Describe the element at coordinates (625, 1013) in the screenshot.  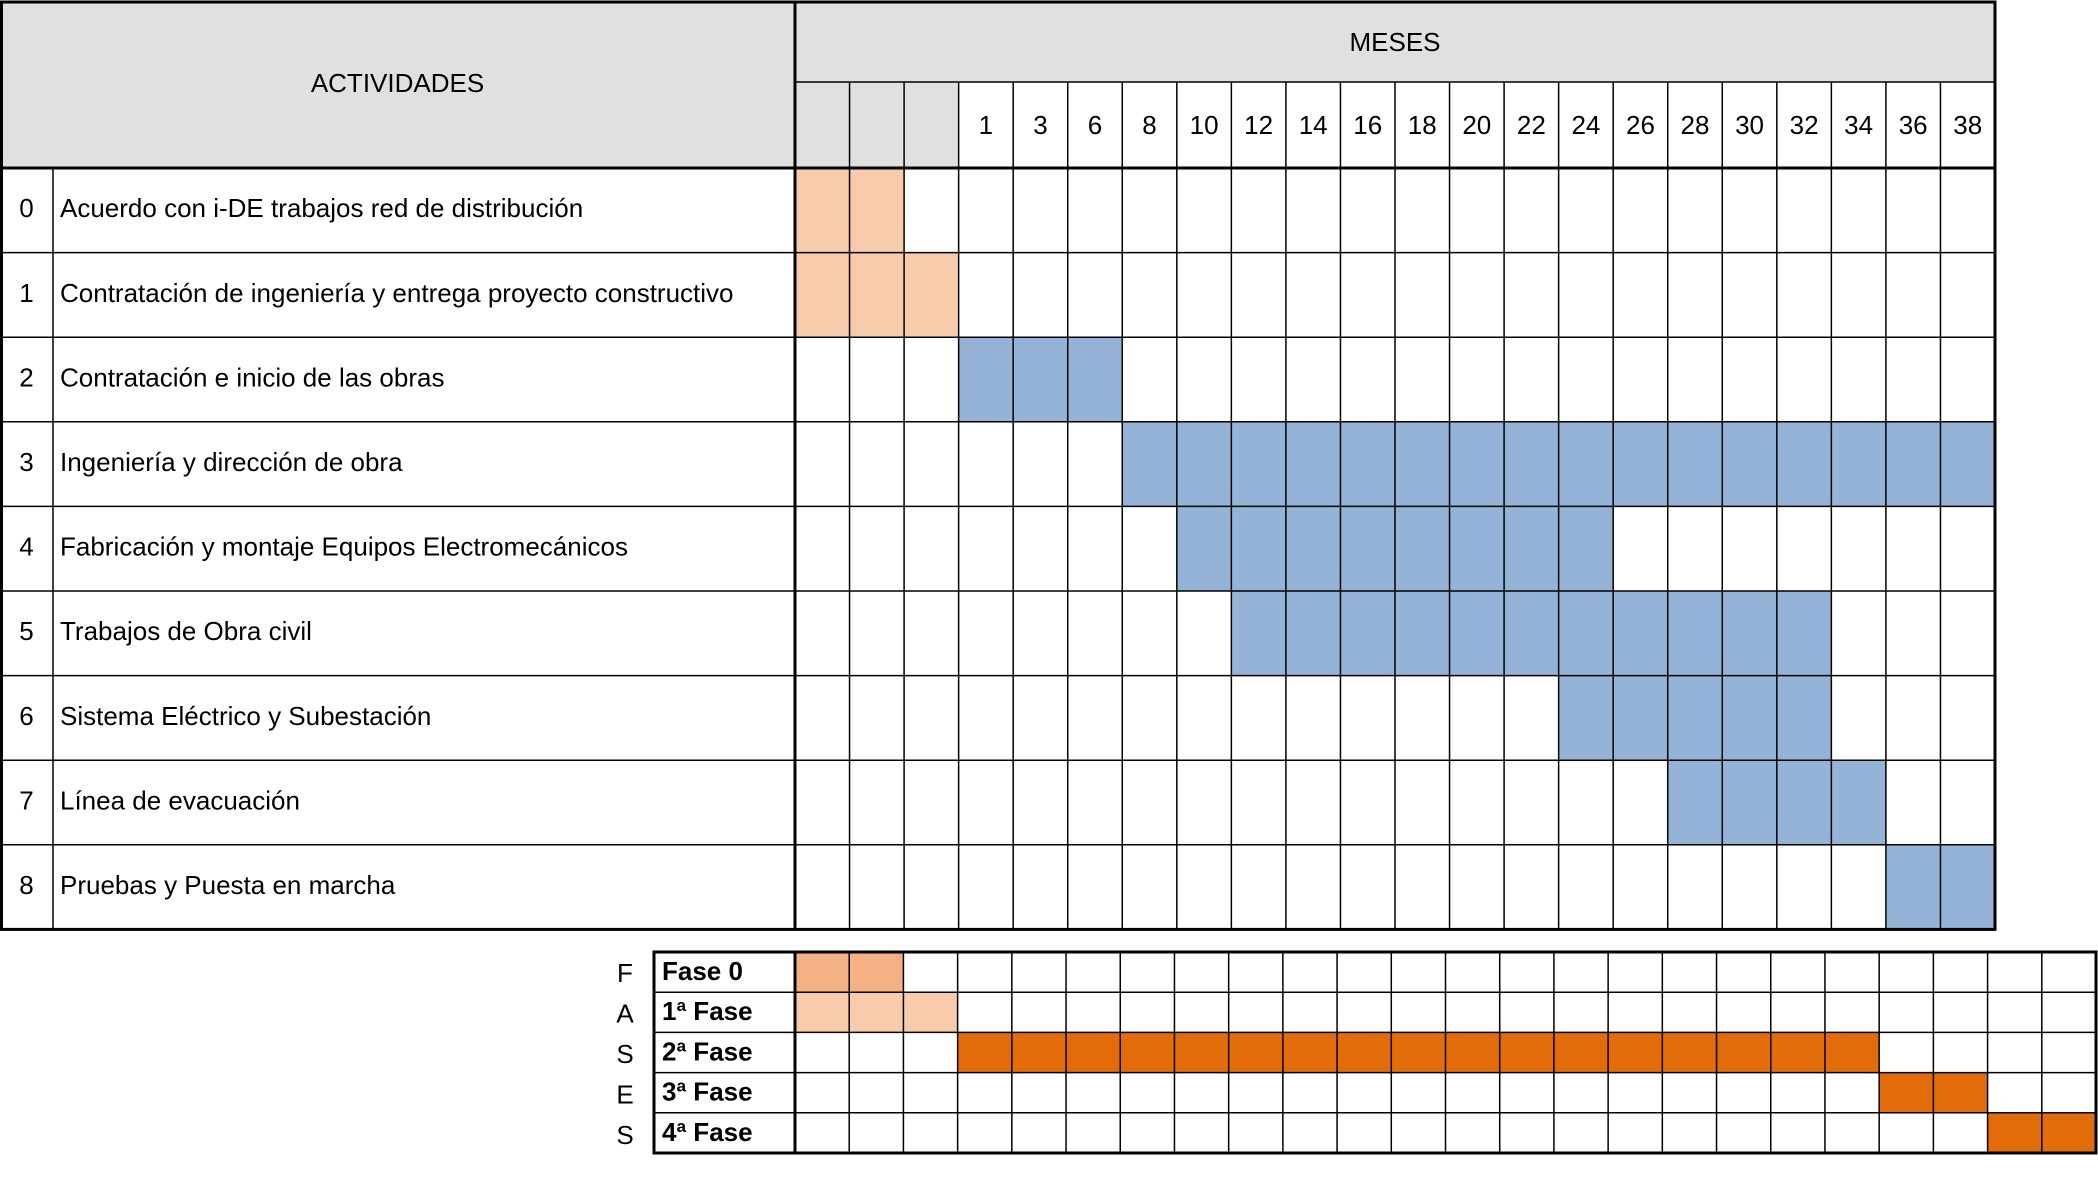
I see `phases-side-letter: A` at that location.